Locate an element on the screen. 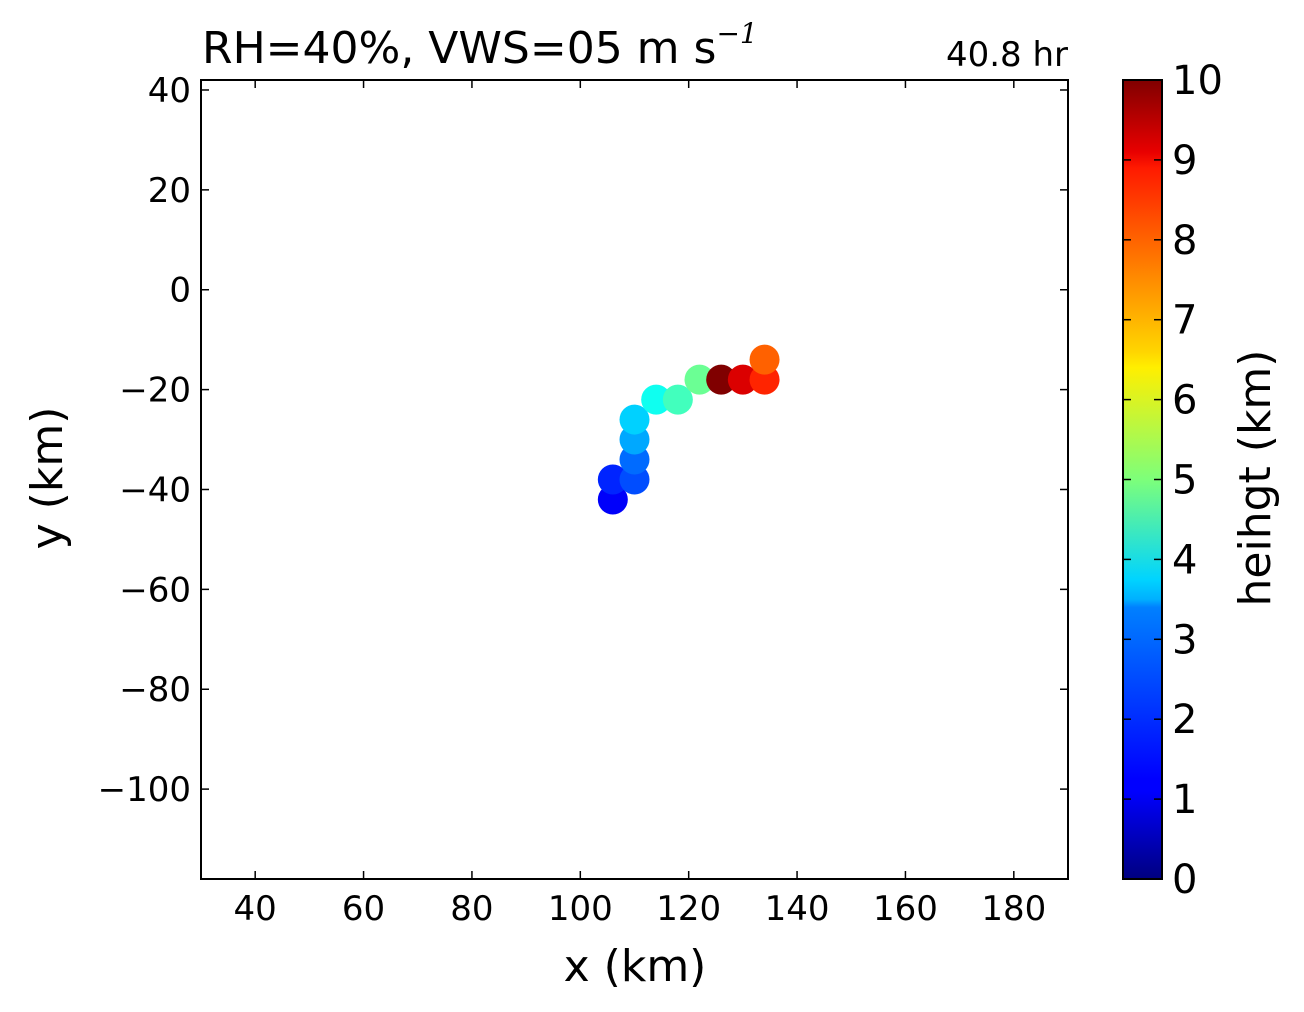 The width and height of the screenshot is (1304, 1012). y-tick-label: 20 is located at coordinates (169, 191).